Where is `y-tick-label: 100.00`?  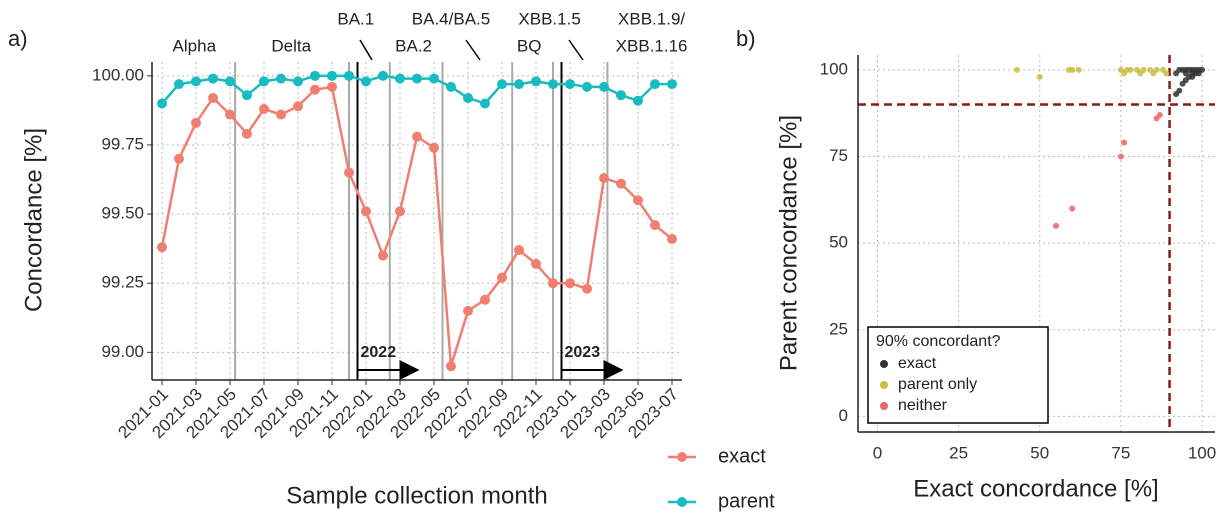 y-tick-label: 100.00 is located at coordinates (118, 74).